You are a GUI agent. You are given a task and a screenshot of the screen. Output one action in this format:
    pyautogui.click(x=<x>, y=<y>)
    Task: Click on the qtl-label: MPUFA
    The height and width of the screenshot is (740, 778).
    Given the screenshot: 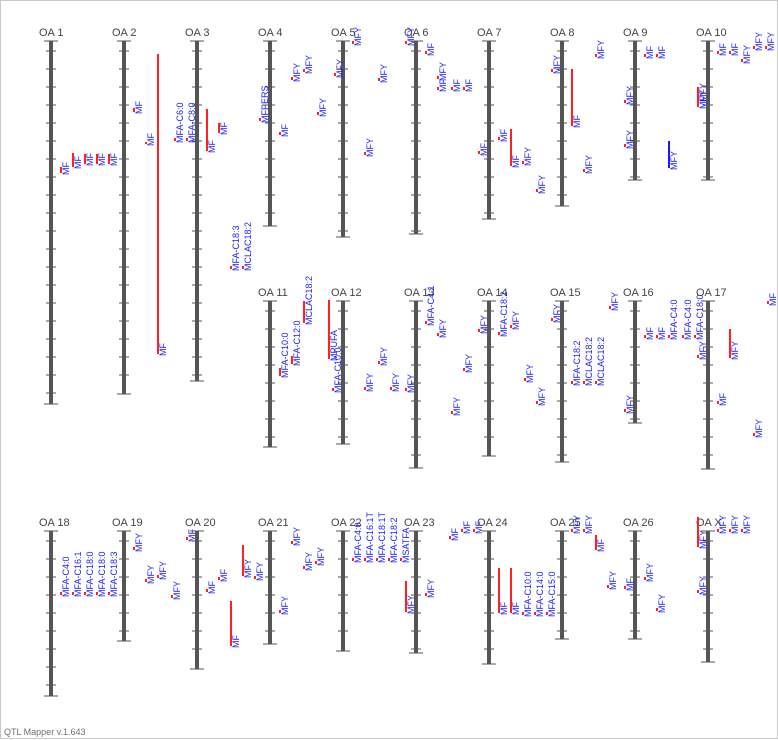 What is the action you would take?
    pyautogui.click(x=334, y=345)
    